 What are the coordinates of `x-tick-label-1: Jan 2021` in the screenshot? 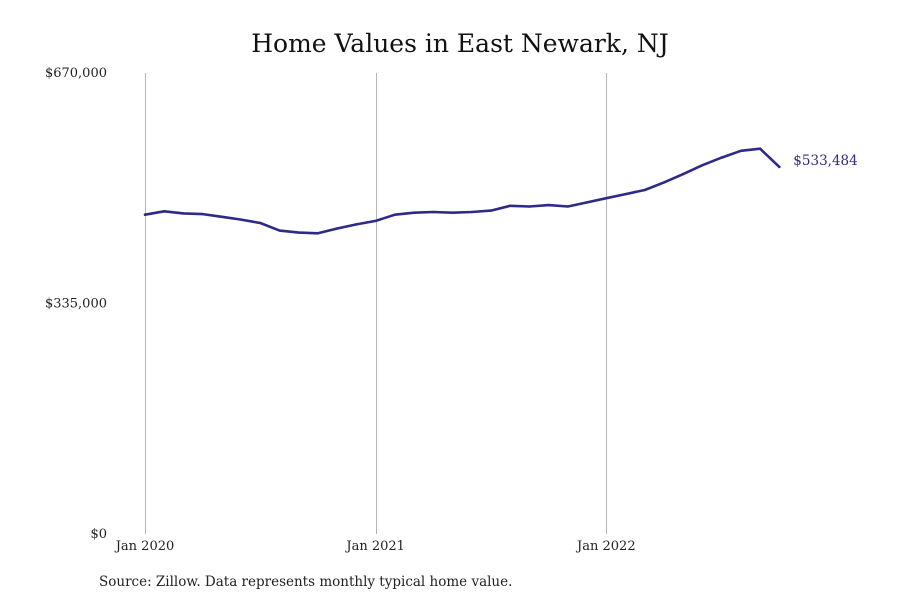 It's located at (374, 546).